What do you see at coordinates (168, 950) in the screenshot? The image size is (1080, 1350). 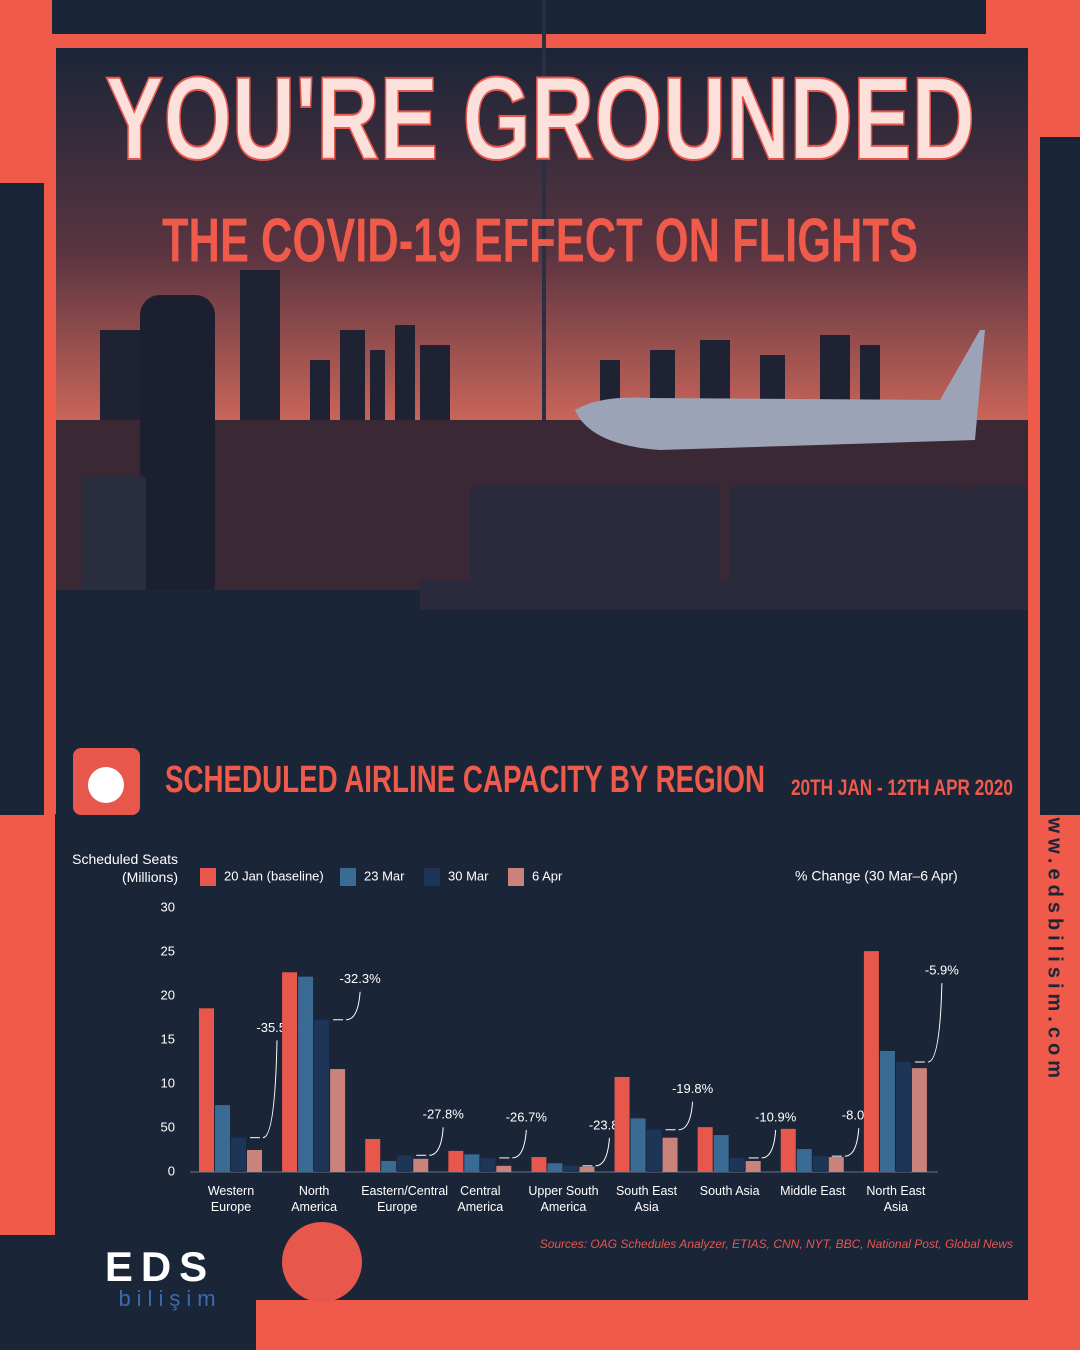 I see `y-tick-label: 25` at bounding box center [168, 950].